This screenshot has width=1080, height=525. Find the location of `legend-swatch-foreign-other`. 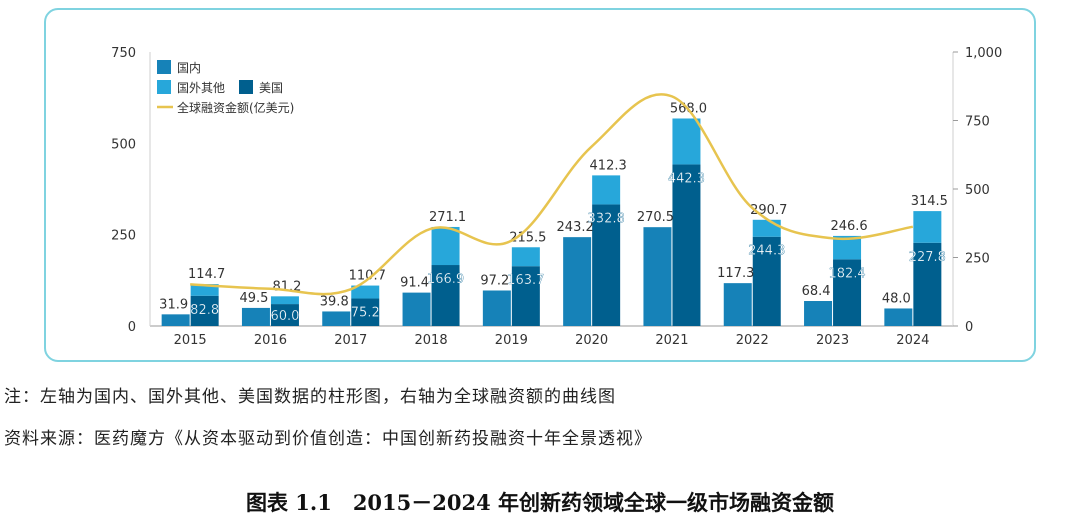

legend-swatch-foreign-other is located at coordinates (164, 87).